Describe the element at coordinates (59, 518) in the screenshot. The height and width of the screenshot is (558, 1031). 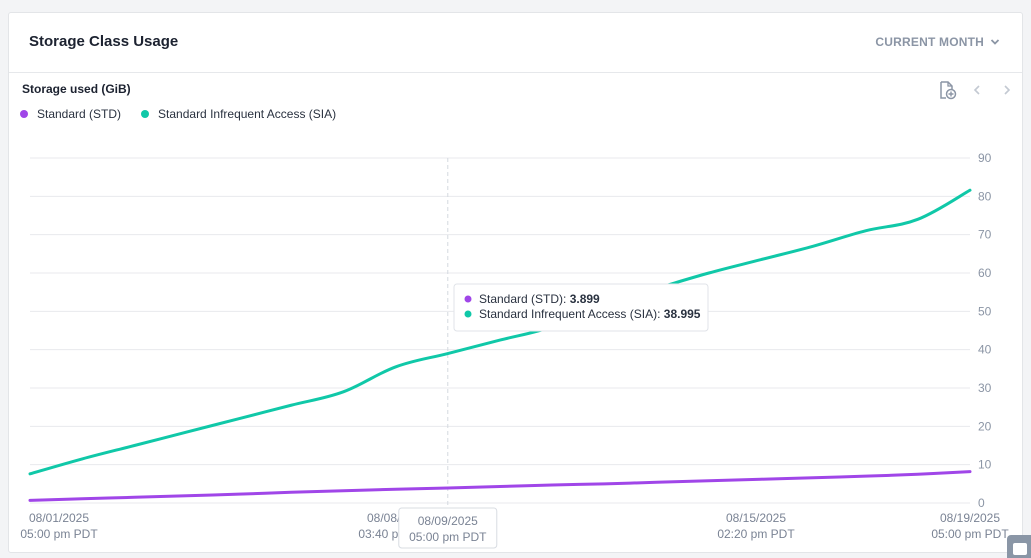
I see `x-tick-date: 08/01/2025` at that location.